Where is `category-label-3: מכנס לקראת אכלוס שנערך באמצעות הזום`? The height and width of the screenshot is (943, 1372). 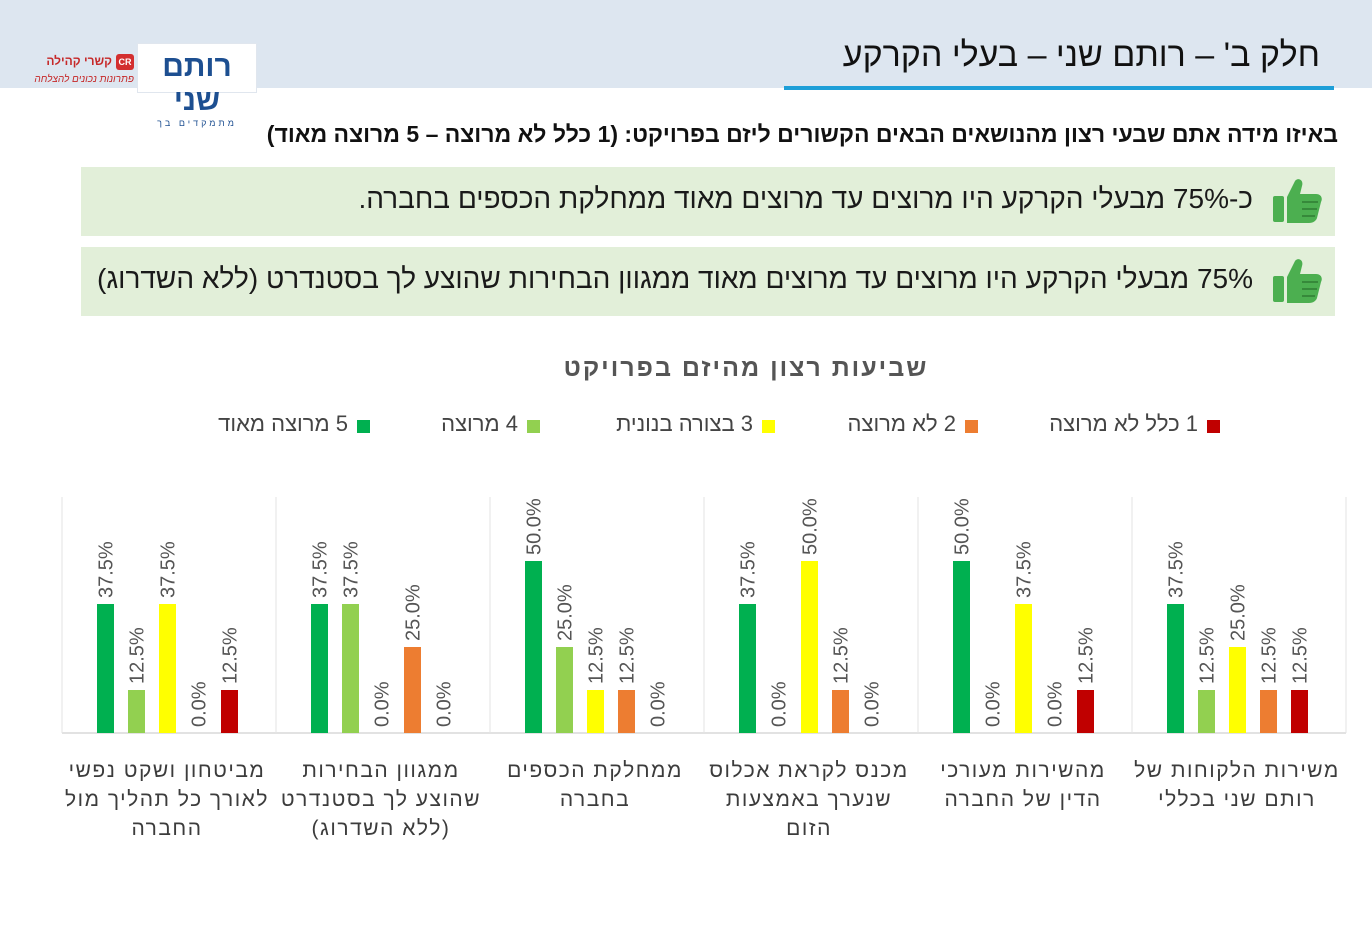 category-label-3: מכנס לקראת אכלוס שנערך באמצעות הזום is located at coordinates (809, 799).